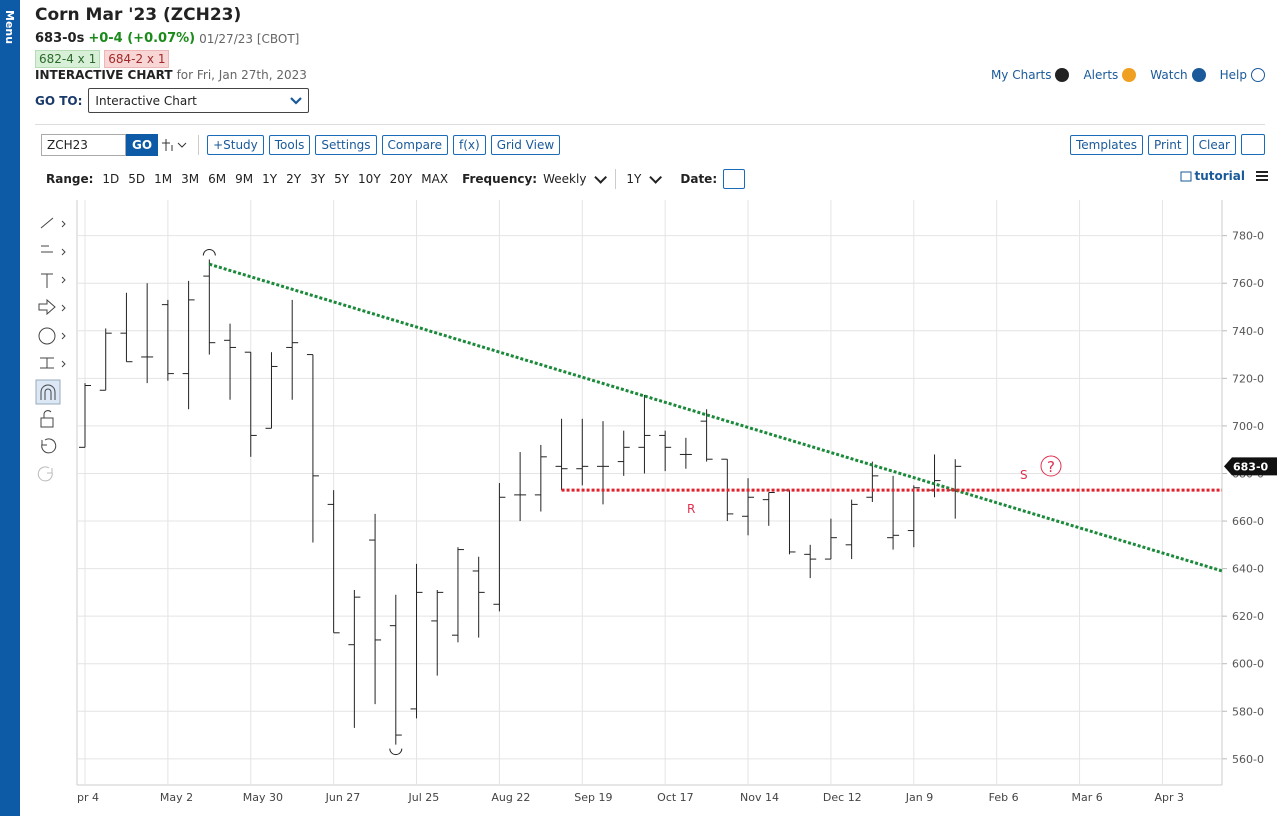 The width and height of the screenshot is (1287, 816). Describe the element at coordinates (1186, 176) in the screenshot. I see `film-icon` at that location.